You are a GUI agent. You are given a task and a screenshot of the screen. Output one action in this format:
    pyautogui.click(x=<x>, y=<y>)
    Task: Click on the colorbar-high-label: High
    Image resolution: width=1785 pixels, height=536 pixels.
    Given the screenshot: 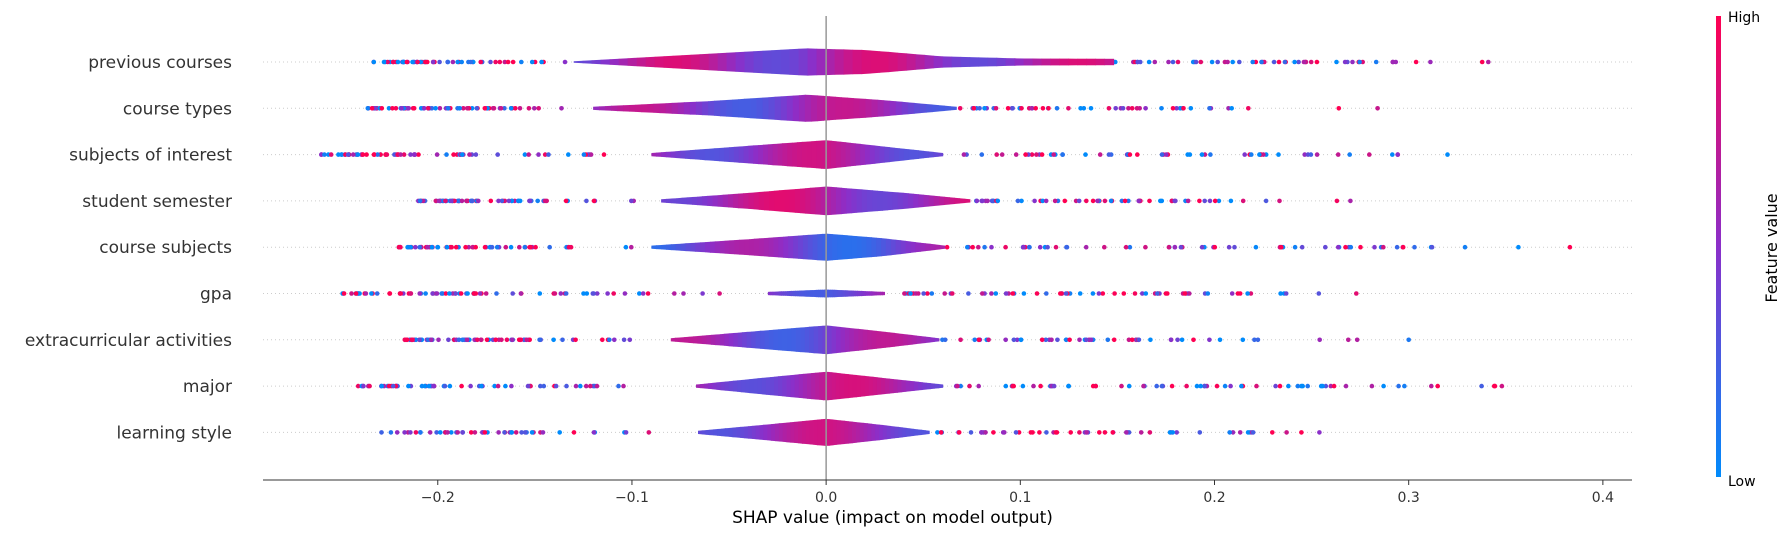 What is the action you would take?
    pyautogui.click(x=1744, y=18)
    